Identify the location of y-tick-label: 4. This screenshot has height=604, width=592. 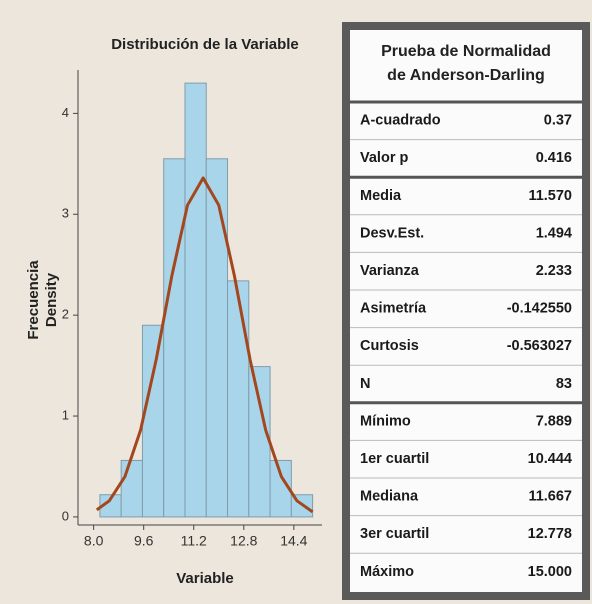
(65, 112).